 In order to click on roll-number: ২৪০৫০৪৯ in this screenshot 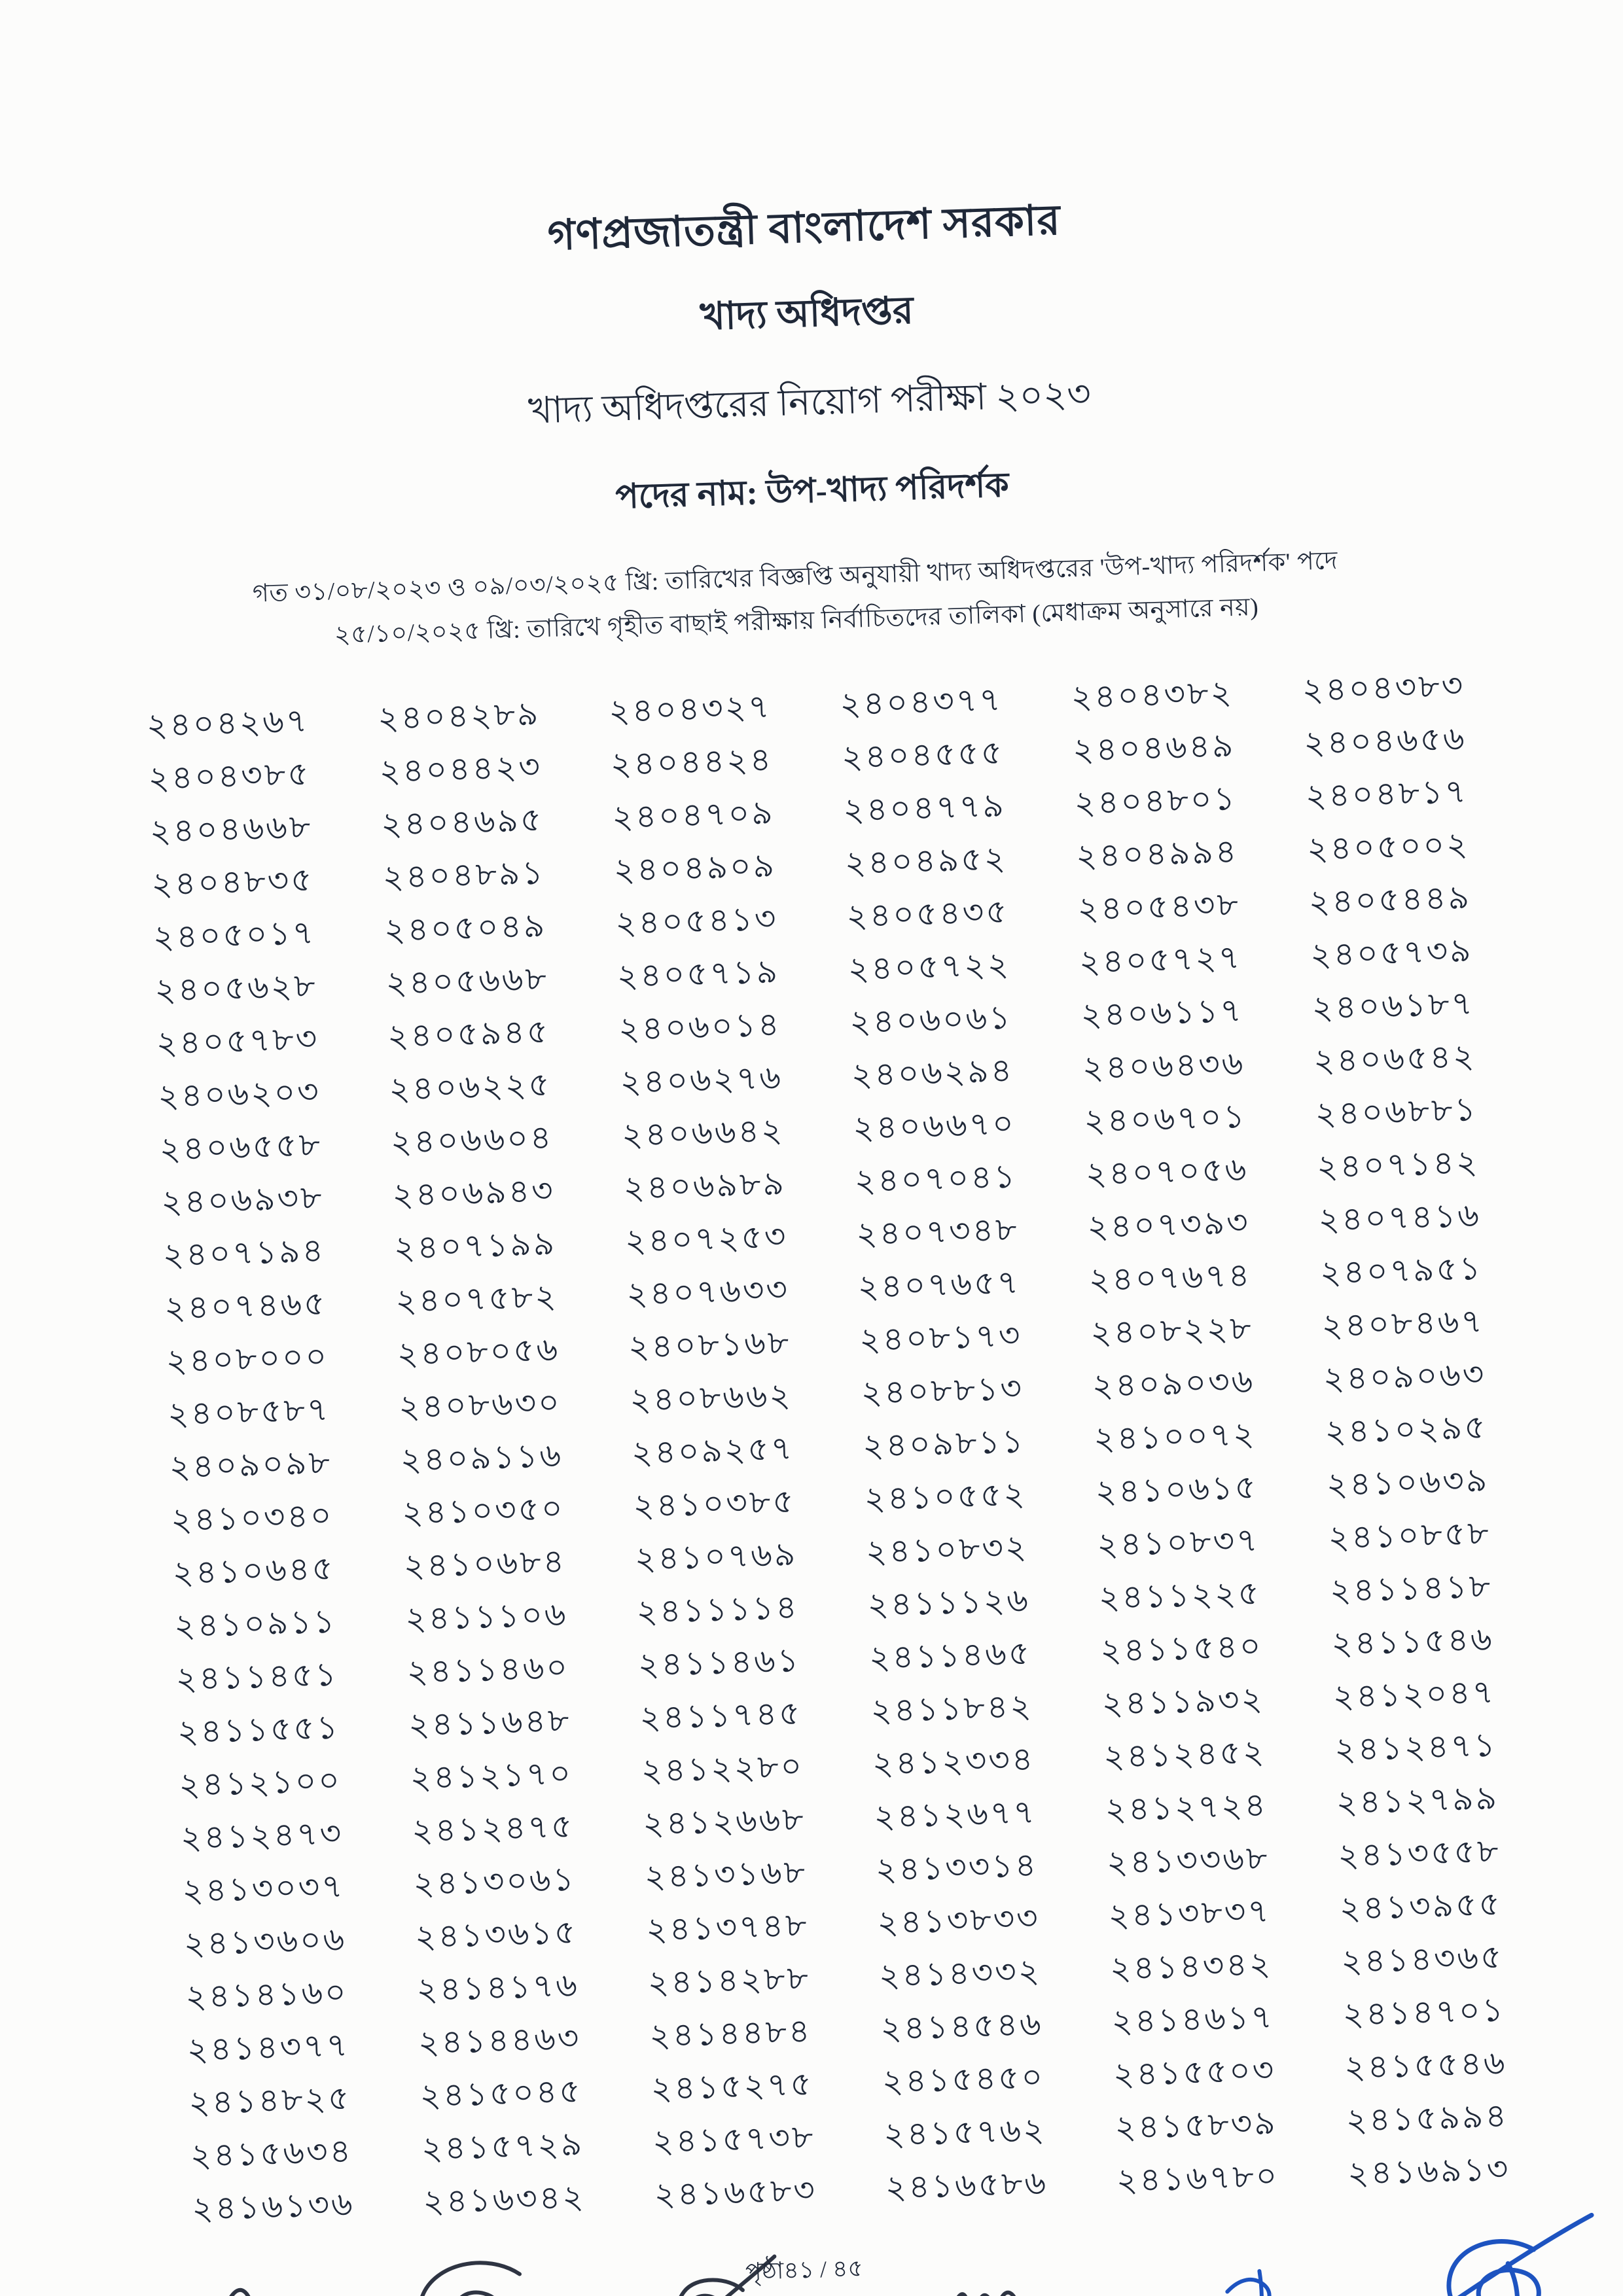, I will do `click(466, 928)`.